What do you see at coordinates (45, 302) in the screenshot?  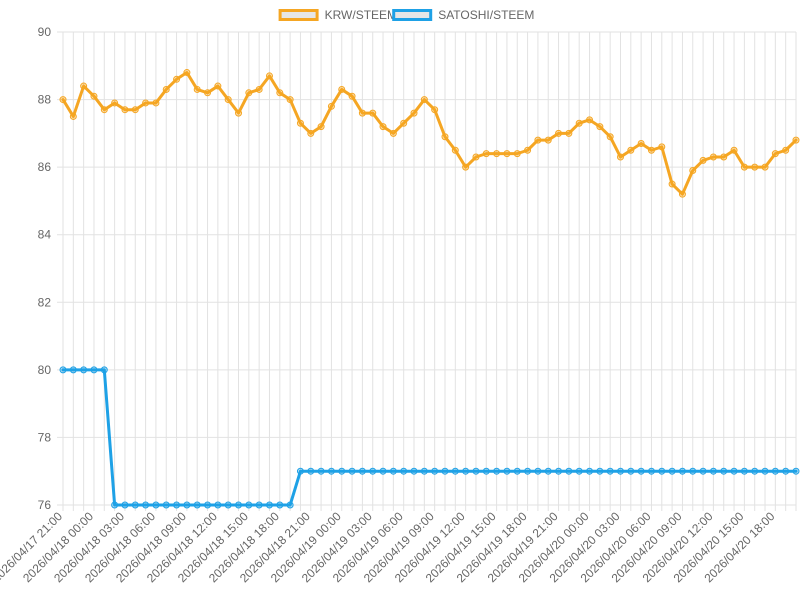 I see `y-tick-label: 82` at bounding box center [45, 302].